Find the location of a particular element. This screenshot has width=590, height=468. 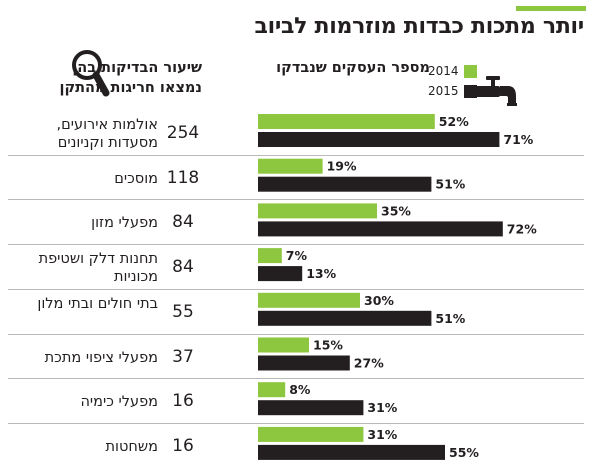

chart-title: יותר מתכות כבדות מוזרמות לביוב is located at coordinates (419, 26).